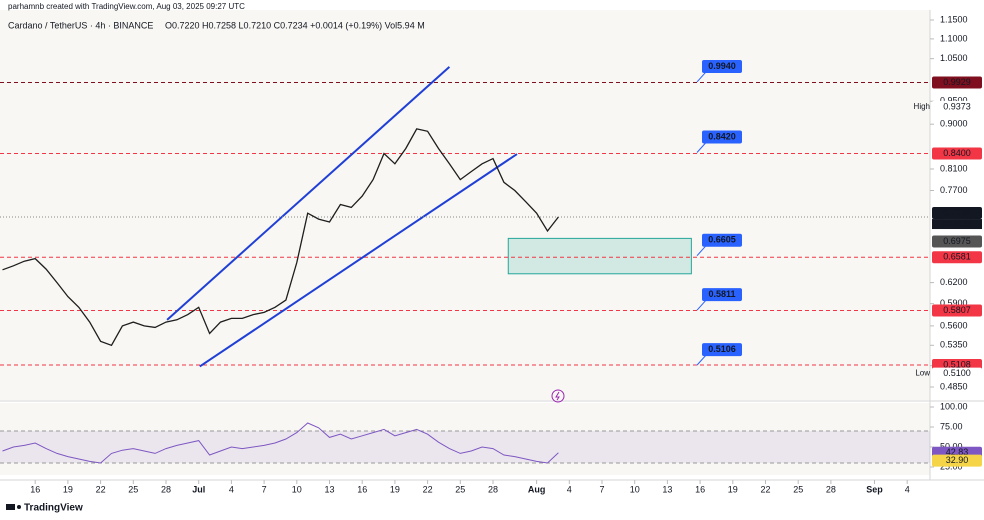  What do you see at coordinates (954, 345) in the screenshot?
I see `y-tick-label: 0.5350` at bounding box center [954, 345].